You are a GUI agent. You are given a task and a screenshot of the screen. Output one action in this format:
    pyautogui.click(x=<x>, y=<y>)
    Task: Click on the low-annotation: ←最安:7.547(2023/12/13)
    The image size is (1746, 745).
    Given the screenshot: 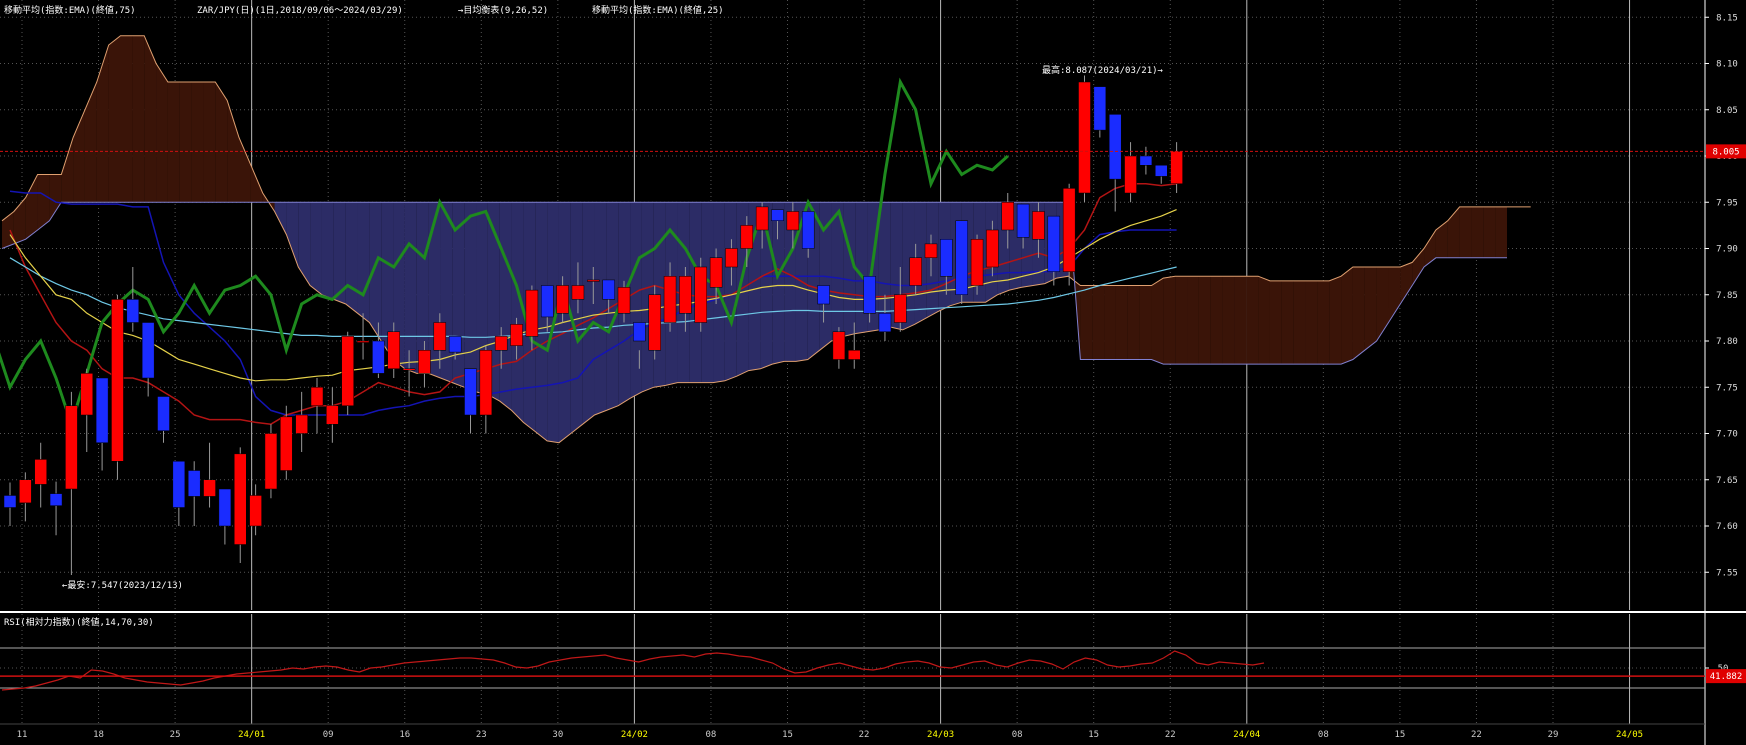 What is the action you would take?
    pyautogui.click(x=122, y=585)
    